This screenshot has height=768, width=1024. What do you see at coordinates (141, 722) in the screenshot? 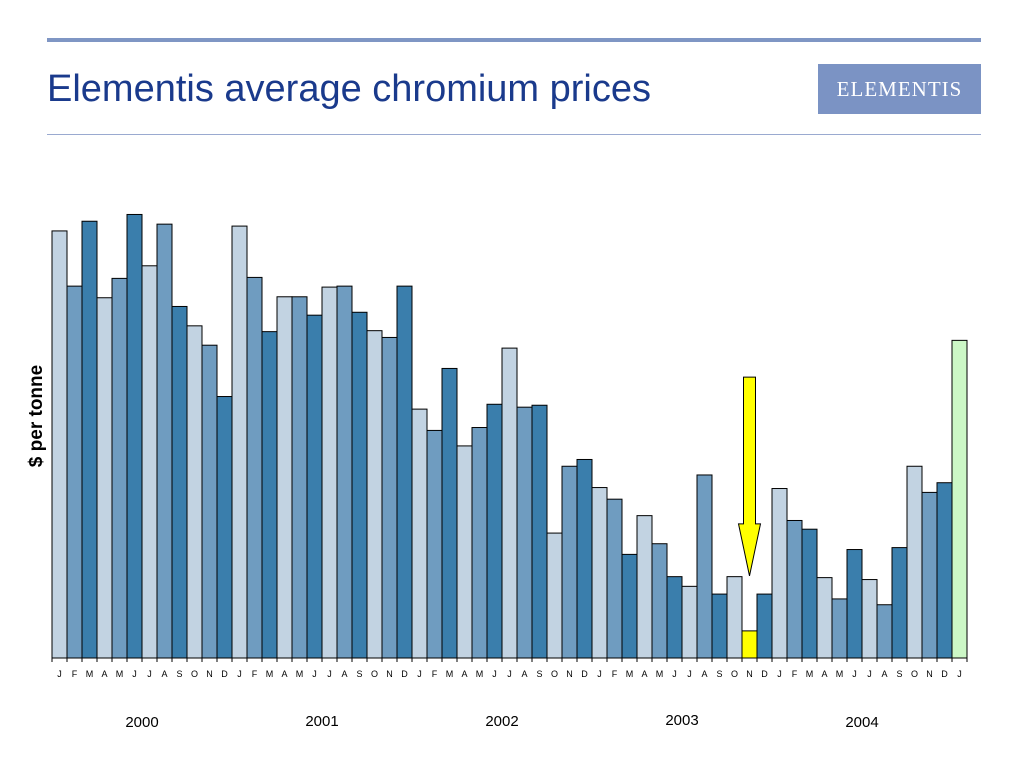
I see `year-label-2000: 2000` at bounding box center [141, 722].